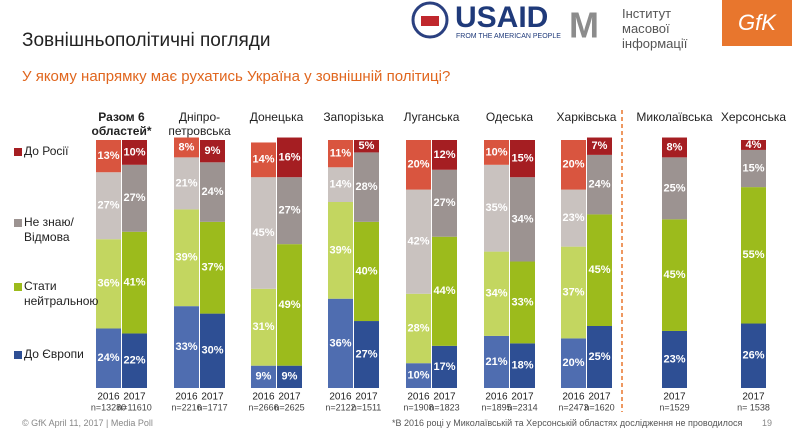  I want to click on value-label: 42%, so click(418, 242).